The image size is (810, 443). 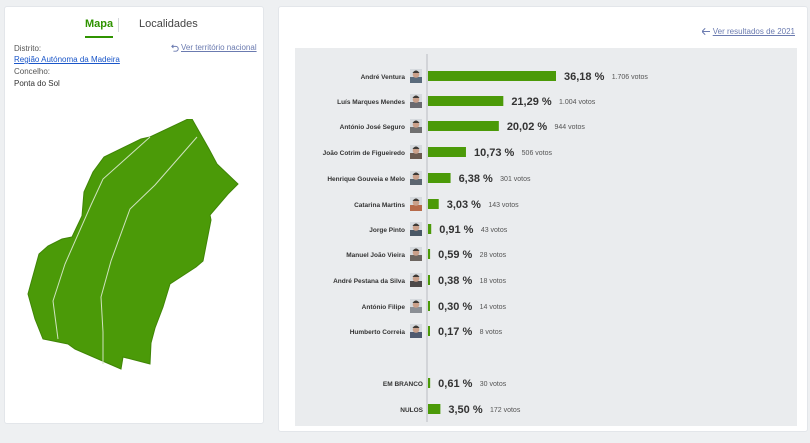 I want to click on parish-border-east, so click(x=149, y=250).